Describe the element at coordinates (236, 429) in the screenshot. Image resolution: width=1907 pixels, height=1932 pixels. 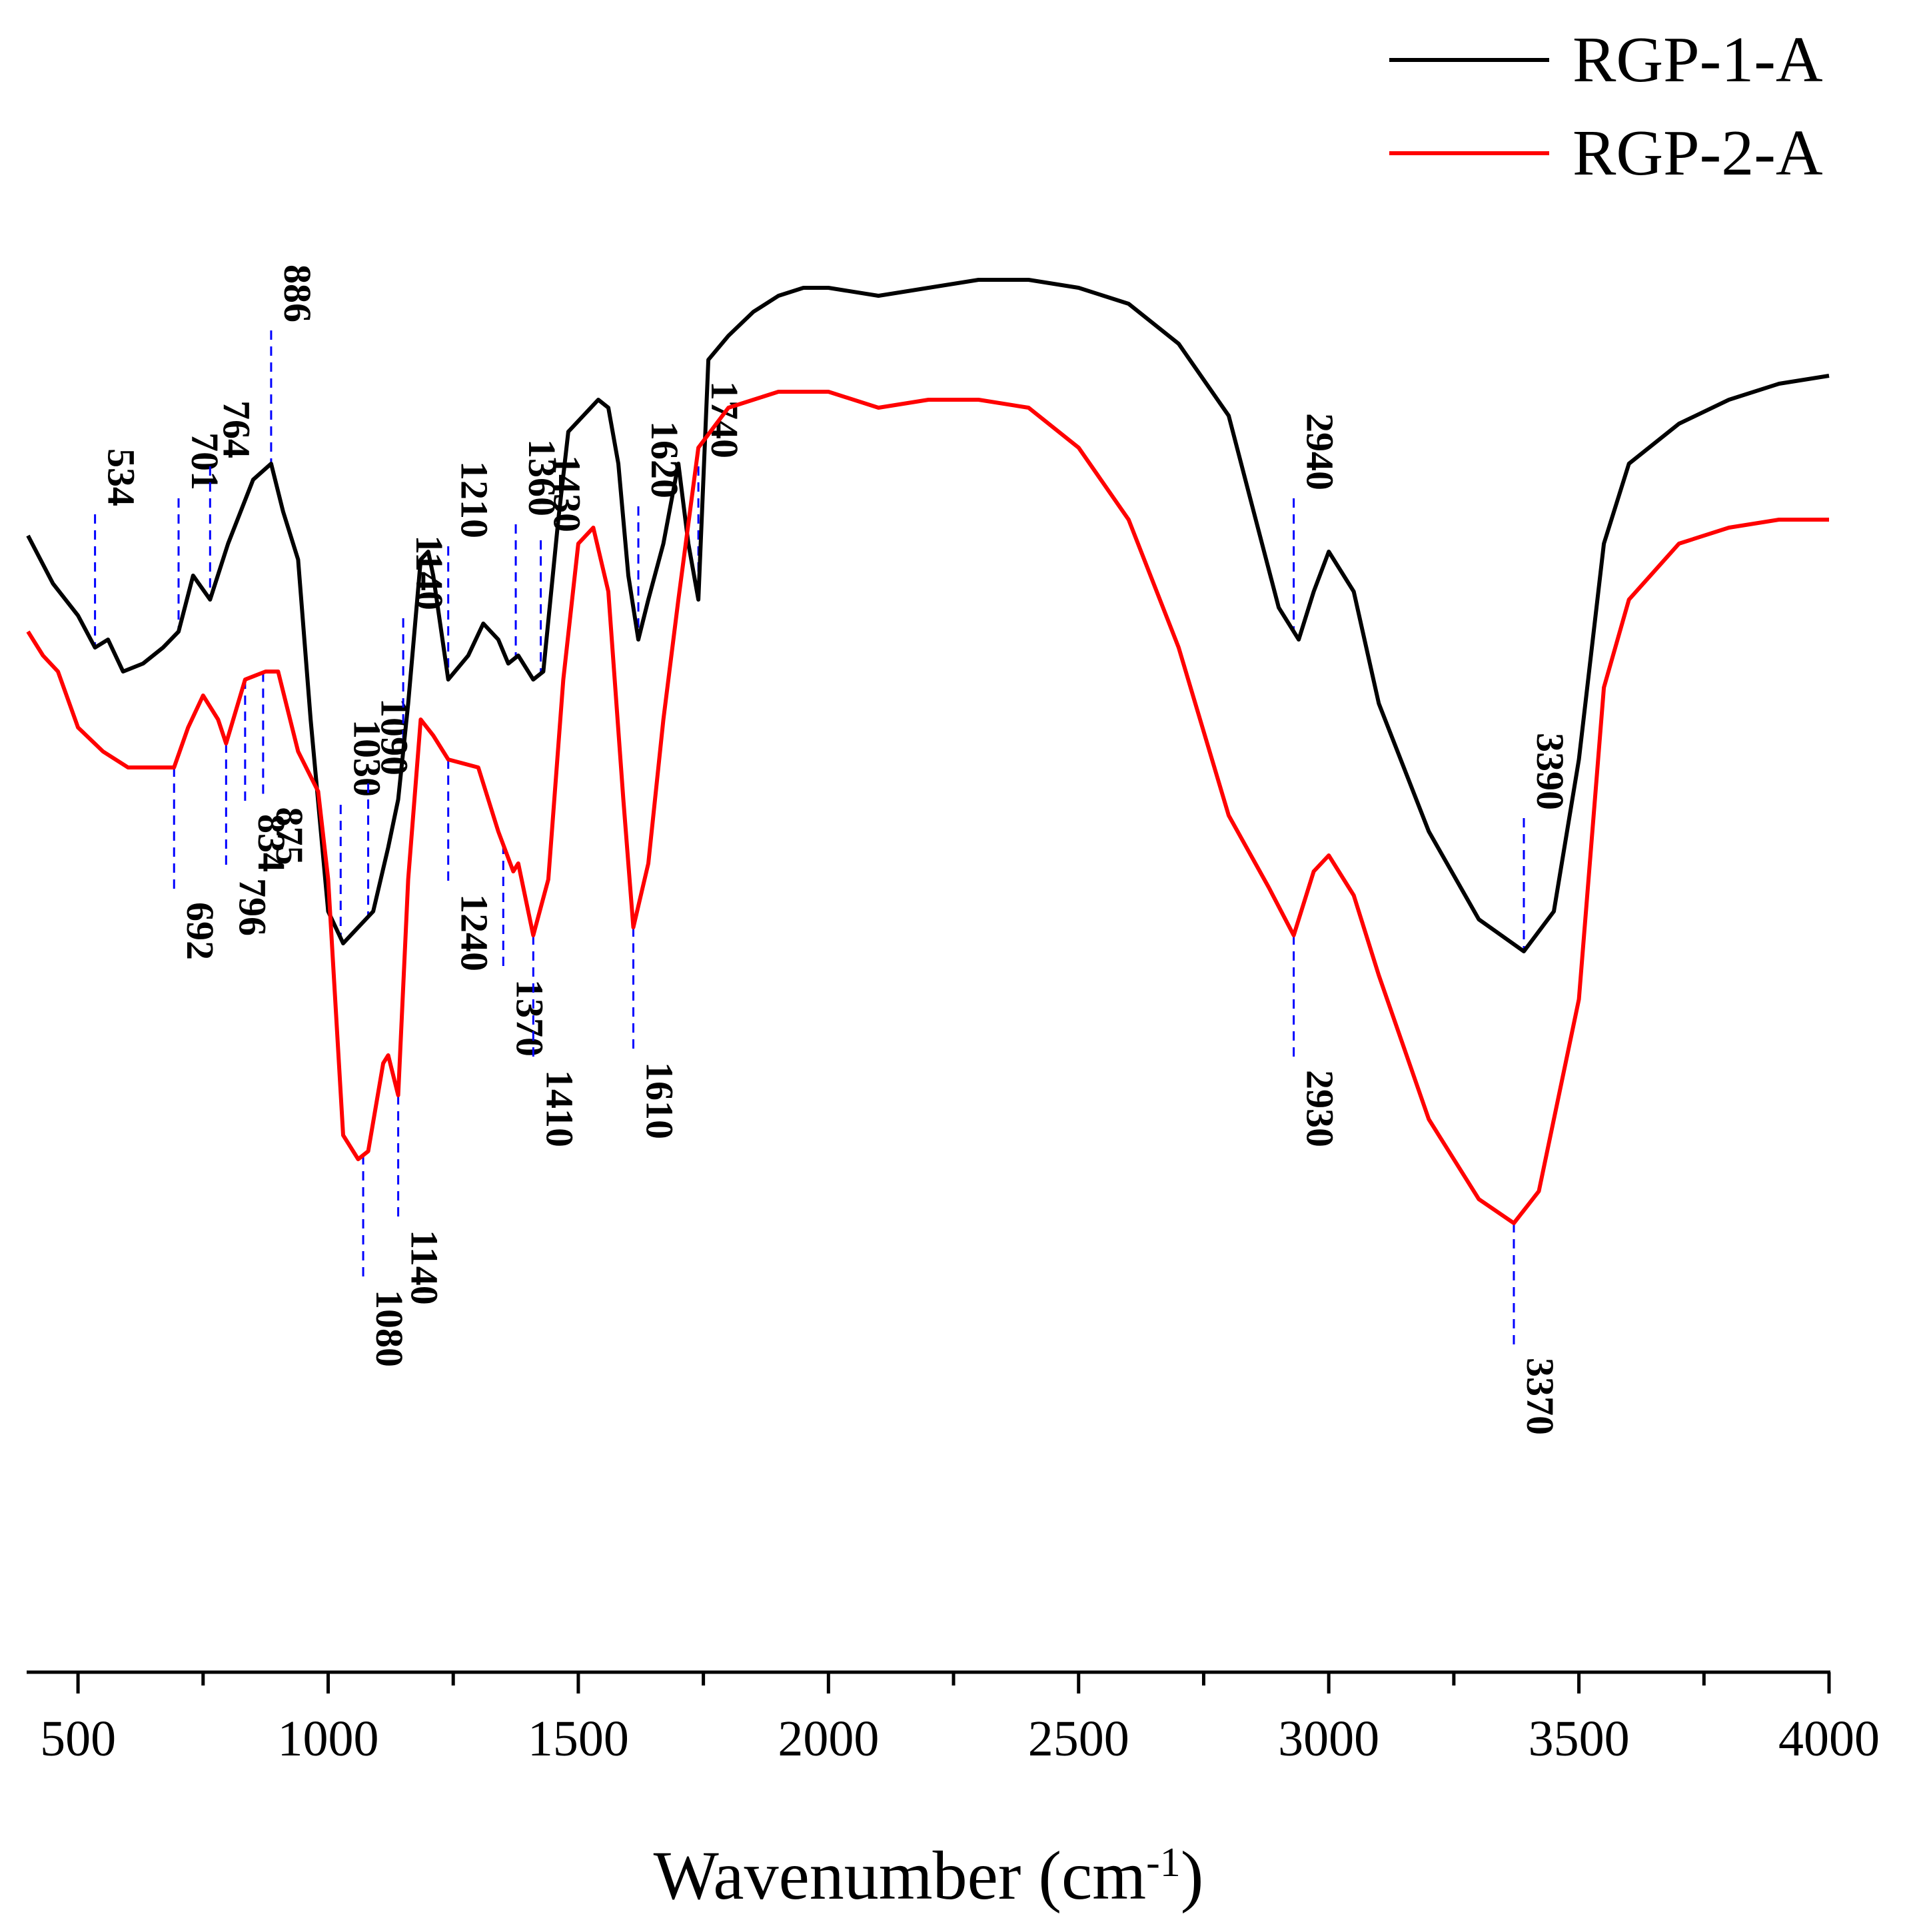
I see `peak-label-764: 764` at that location.